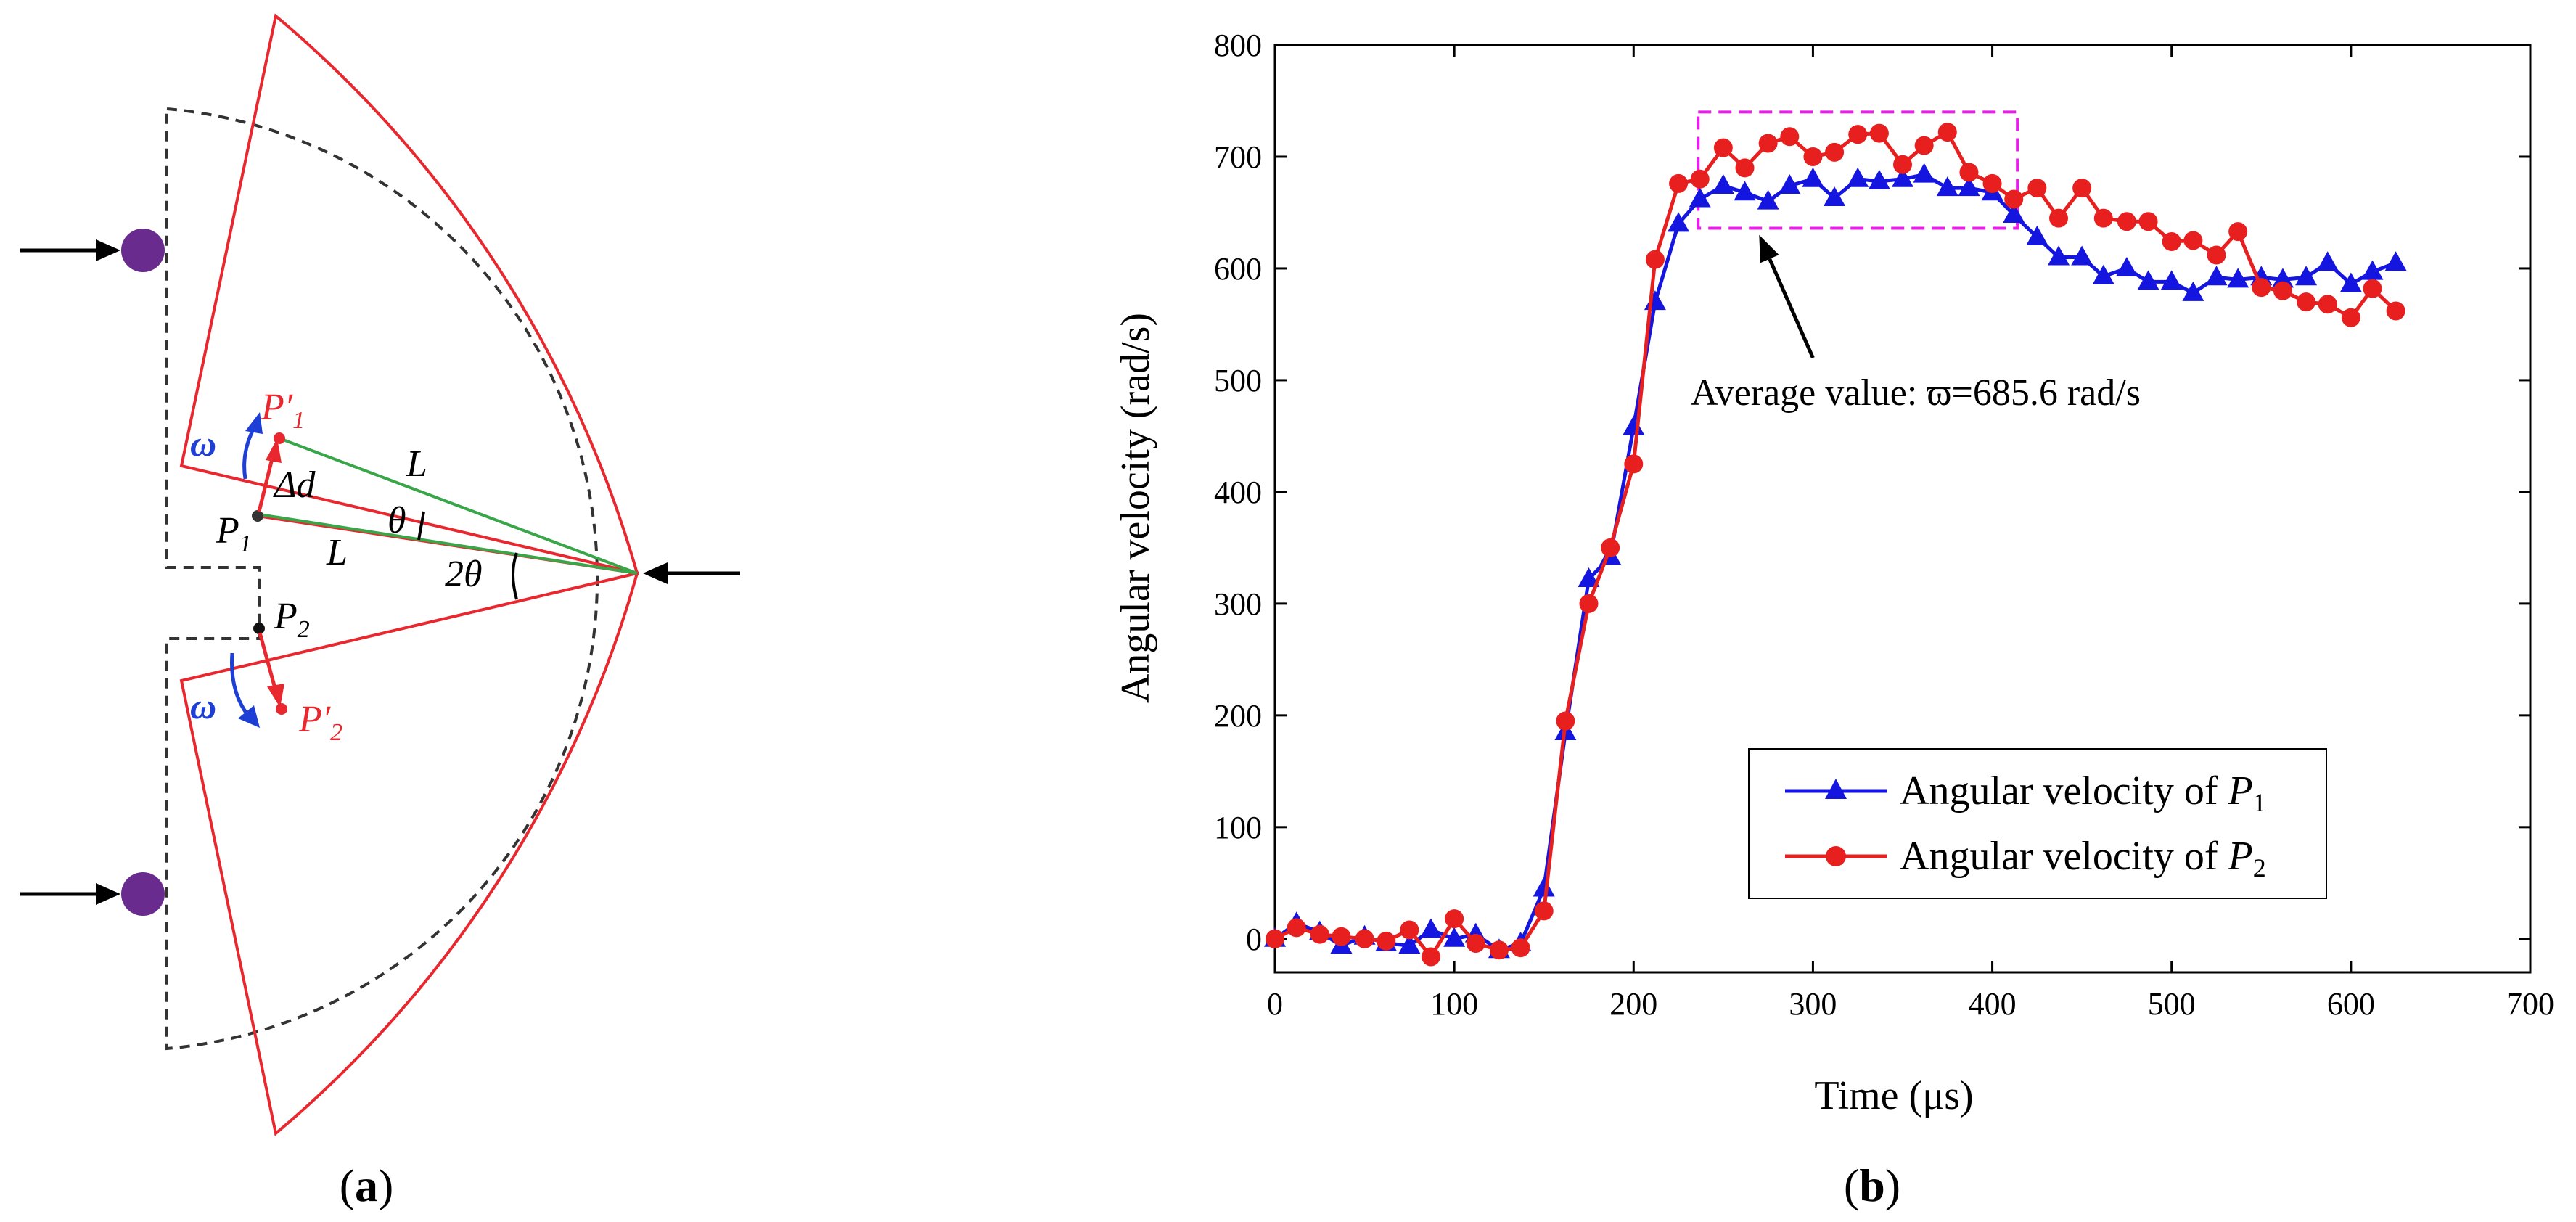  Describe the element at coordinates (2083, 792) in the screenshot. I see `legend-label-p1: Angular velocity of P1` at that location.